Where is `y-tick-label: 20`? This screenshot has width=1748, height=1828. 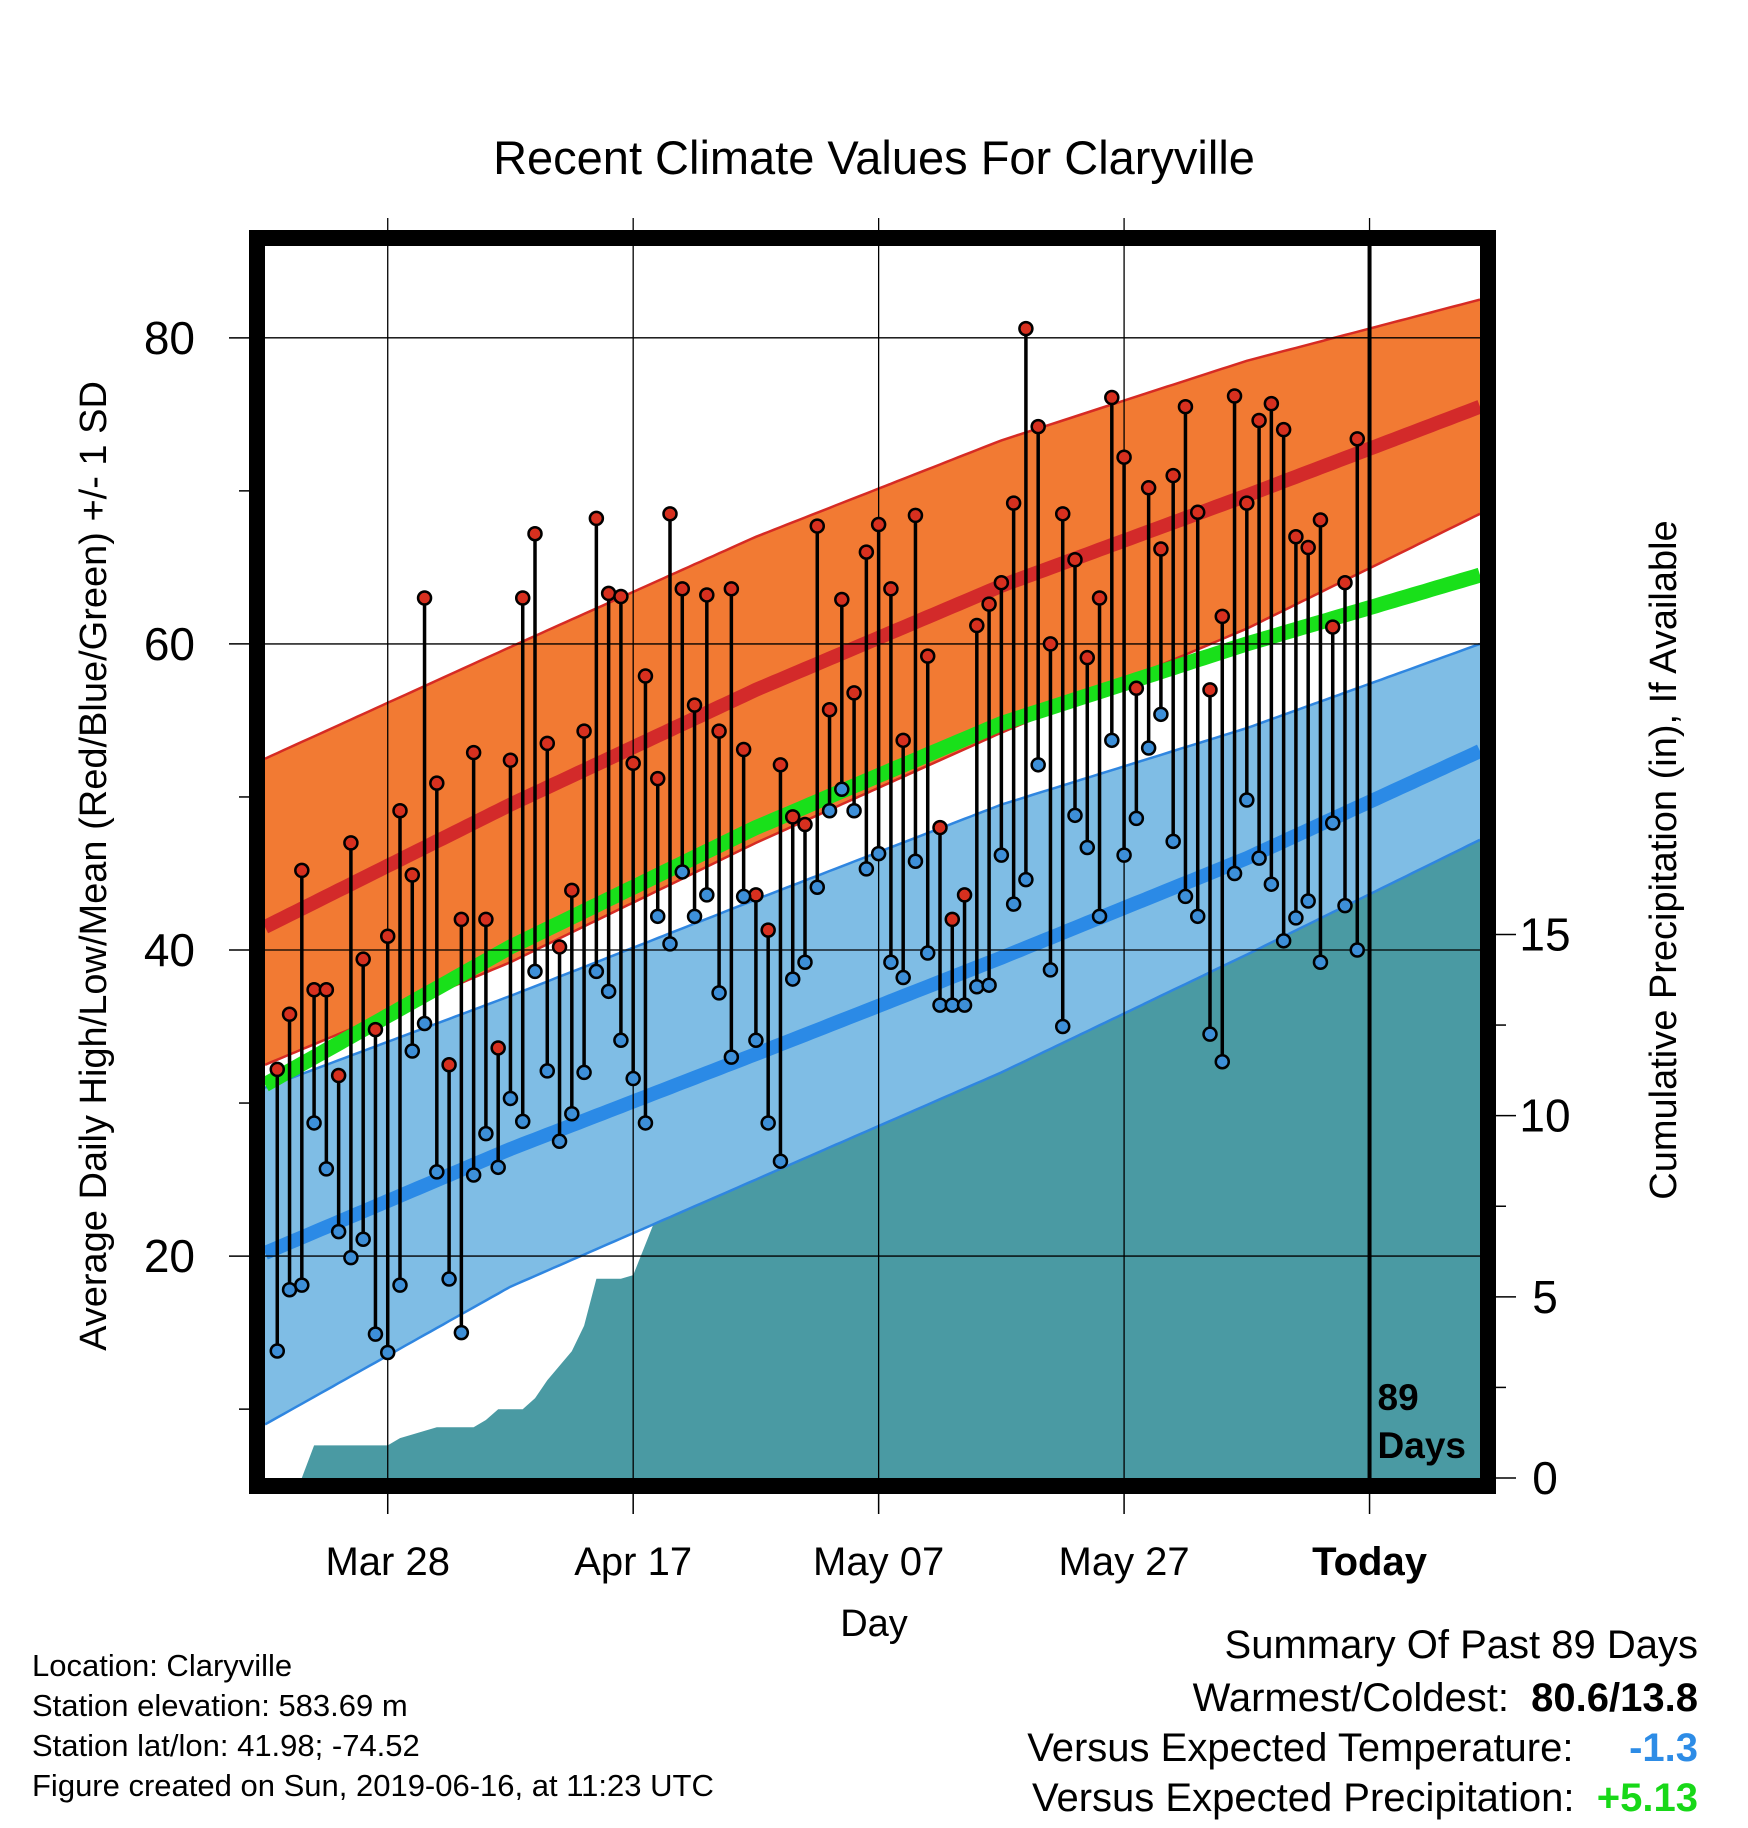
y-tick-label: 20 is located at coordinates (169, 1256).